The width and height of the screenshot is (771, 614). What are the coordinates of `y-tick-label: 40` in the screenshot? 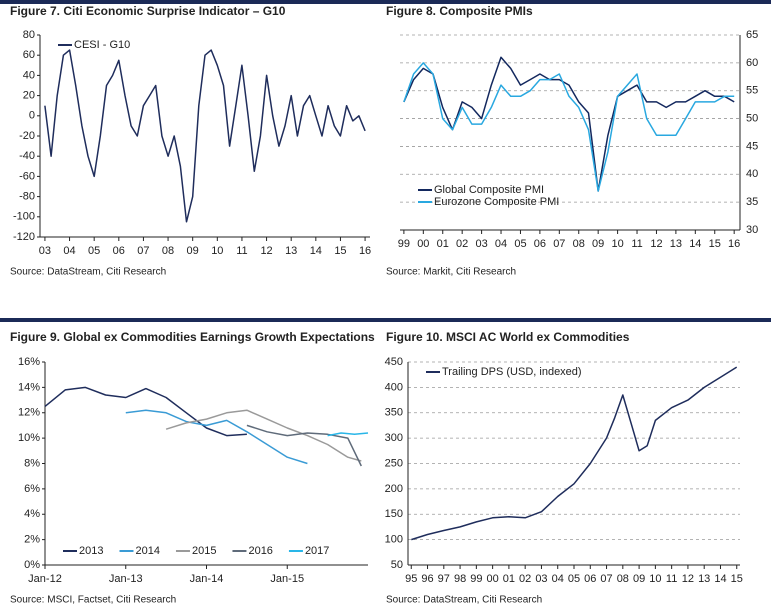 It's located at (752, 174).